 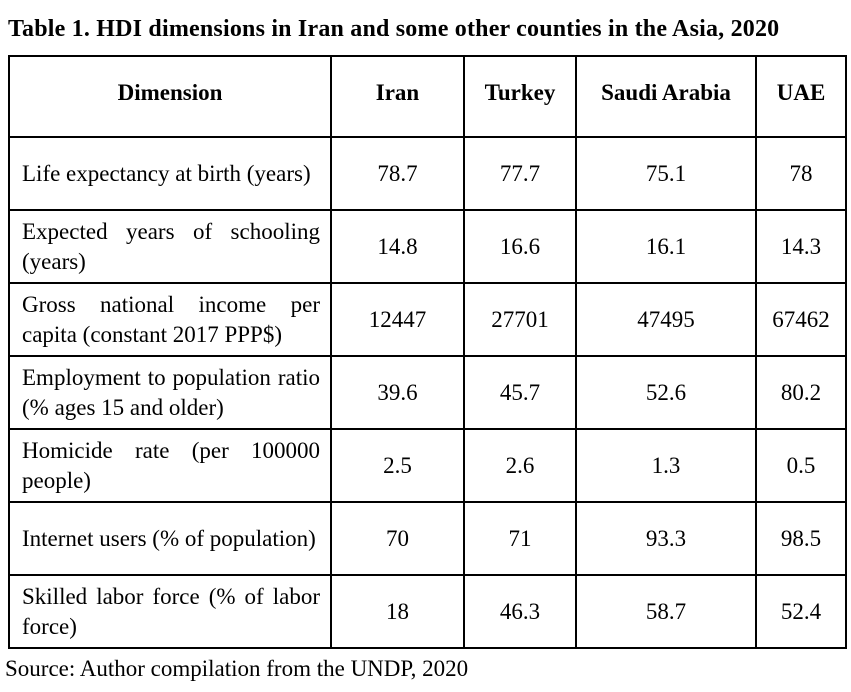 What do you see at coordinates (520, 247) in the screenshot?
I see `value-turkey: 16.6` at bounding box center [520, 247].